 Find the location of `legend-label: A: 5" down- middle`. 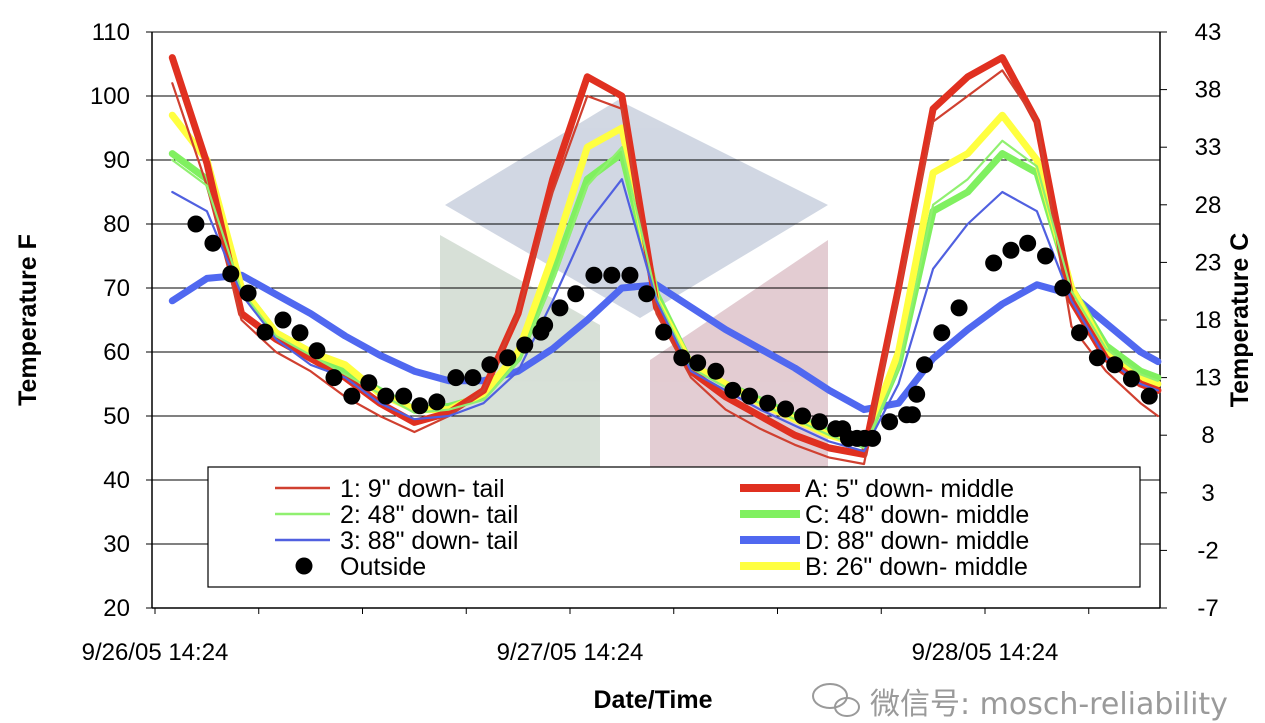

legend-label: A: 5" down- middle is located at coordinates (909, 489).